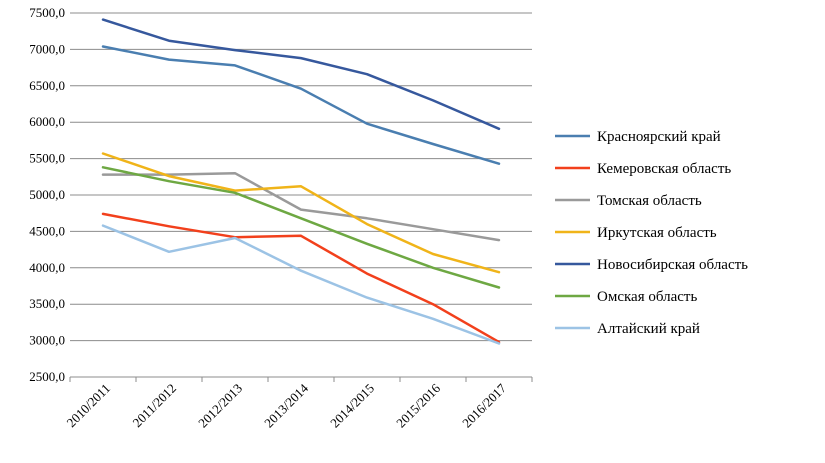  What do you see at coordinates (47, 340) in the screenshot?
I see `y-tick-label: 3000,0` at bounding box center [47, 340].